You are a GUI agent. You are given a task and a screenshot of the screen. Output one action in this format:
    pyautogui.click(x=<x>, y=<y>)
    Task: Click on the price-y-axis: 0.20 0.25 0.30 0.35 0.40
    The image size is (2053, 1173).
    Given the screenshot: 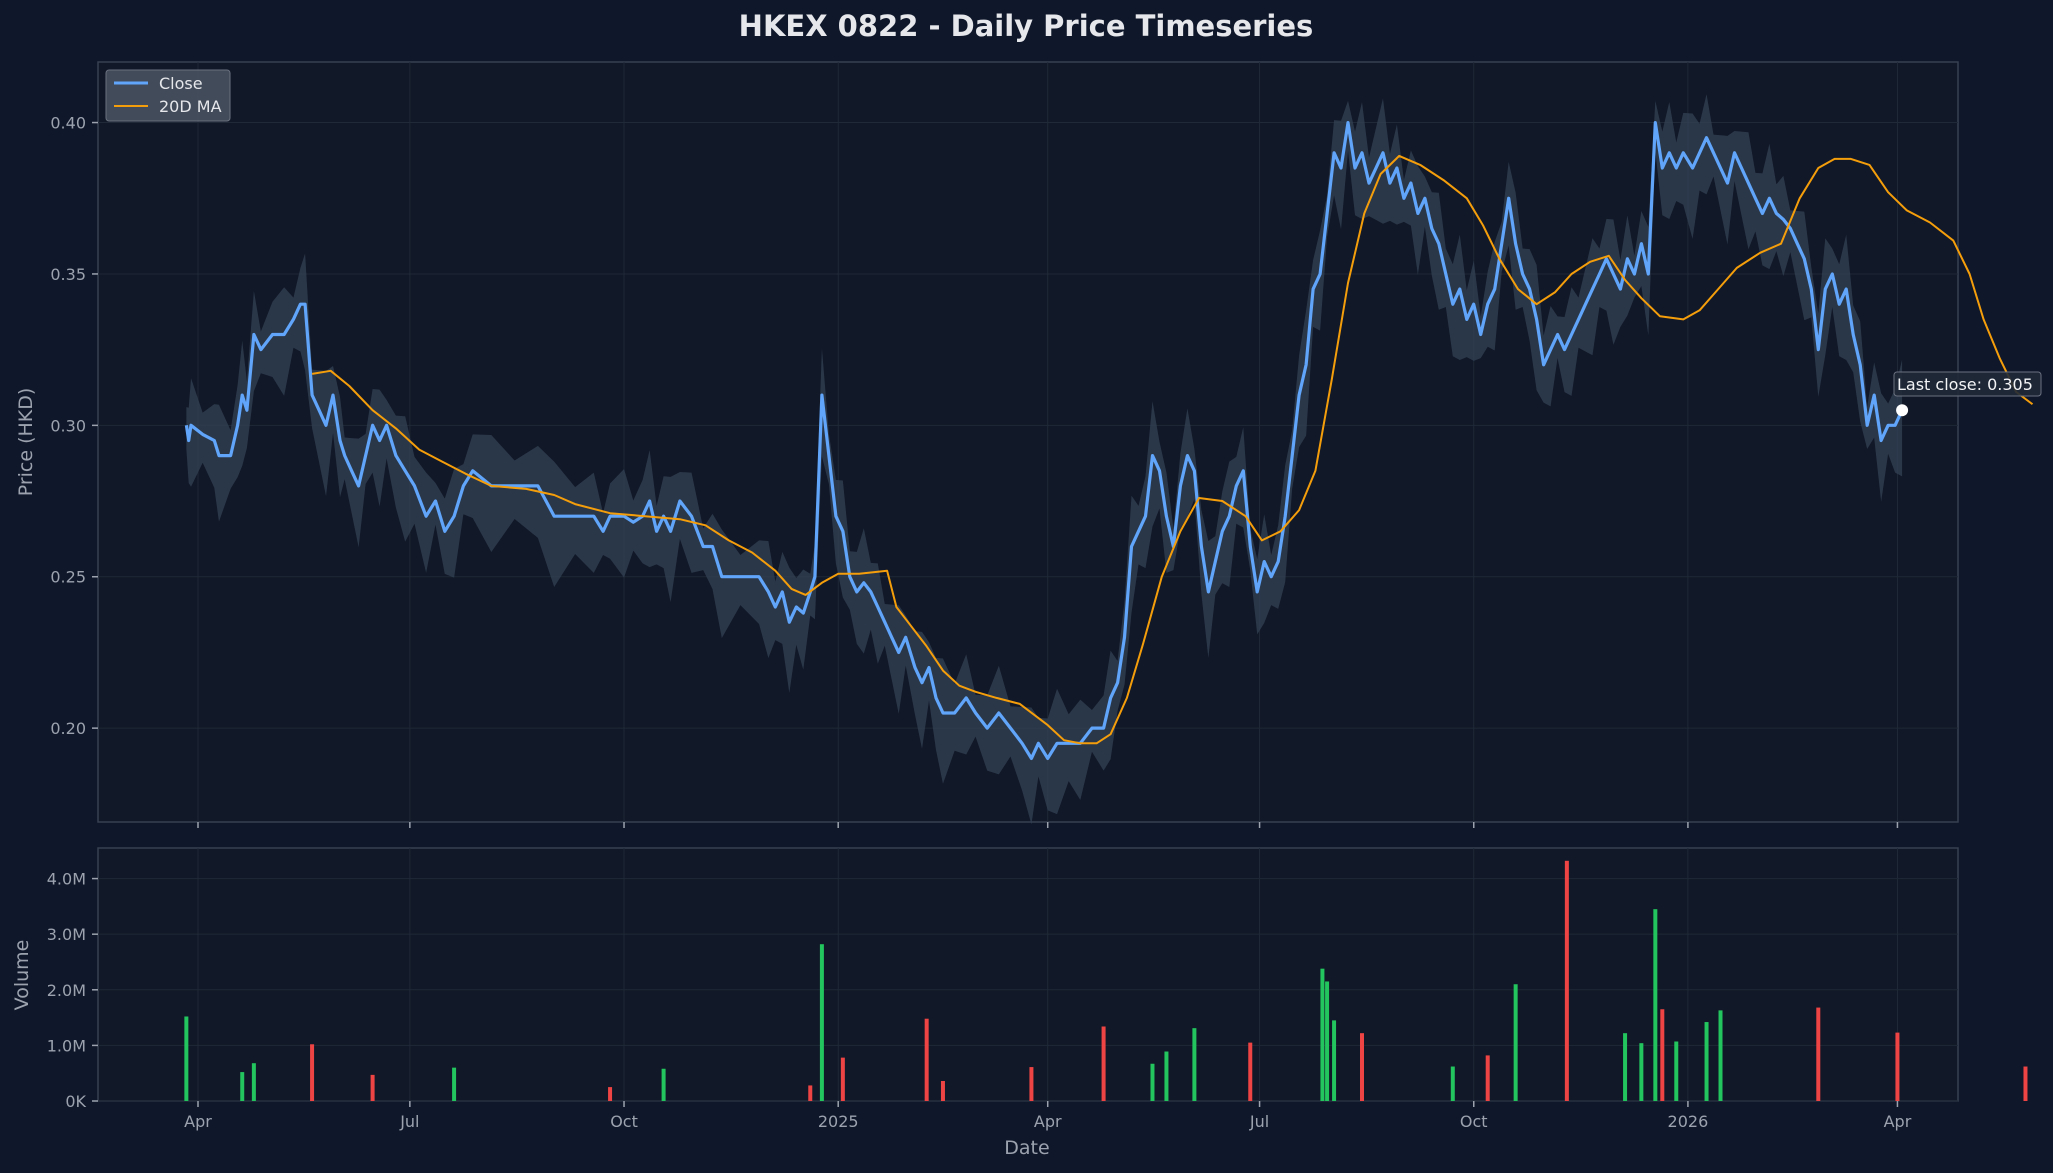 What is the action you would take?
    pyautogui.click(x=74, y=426)
    